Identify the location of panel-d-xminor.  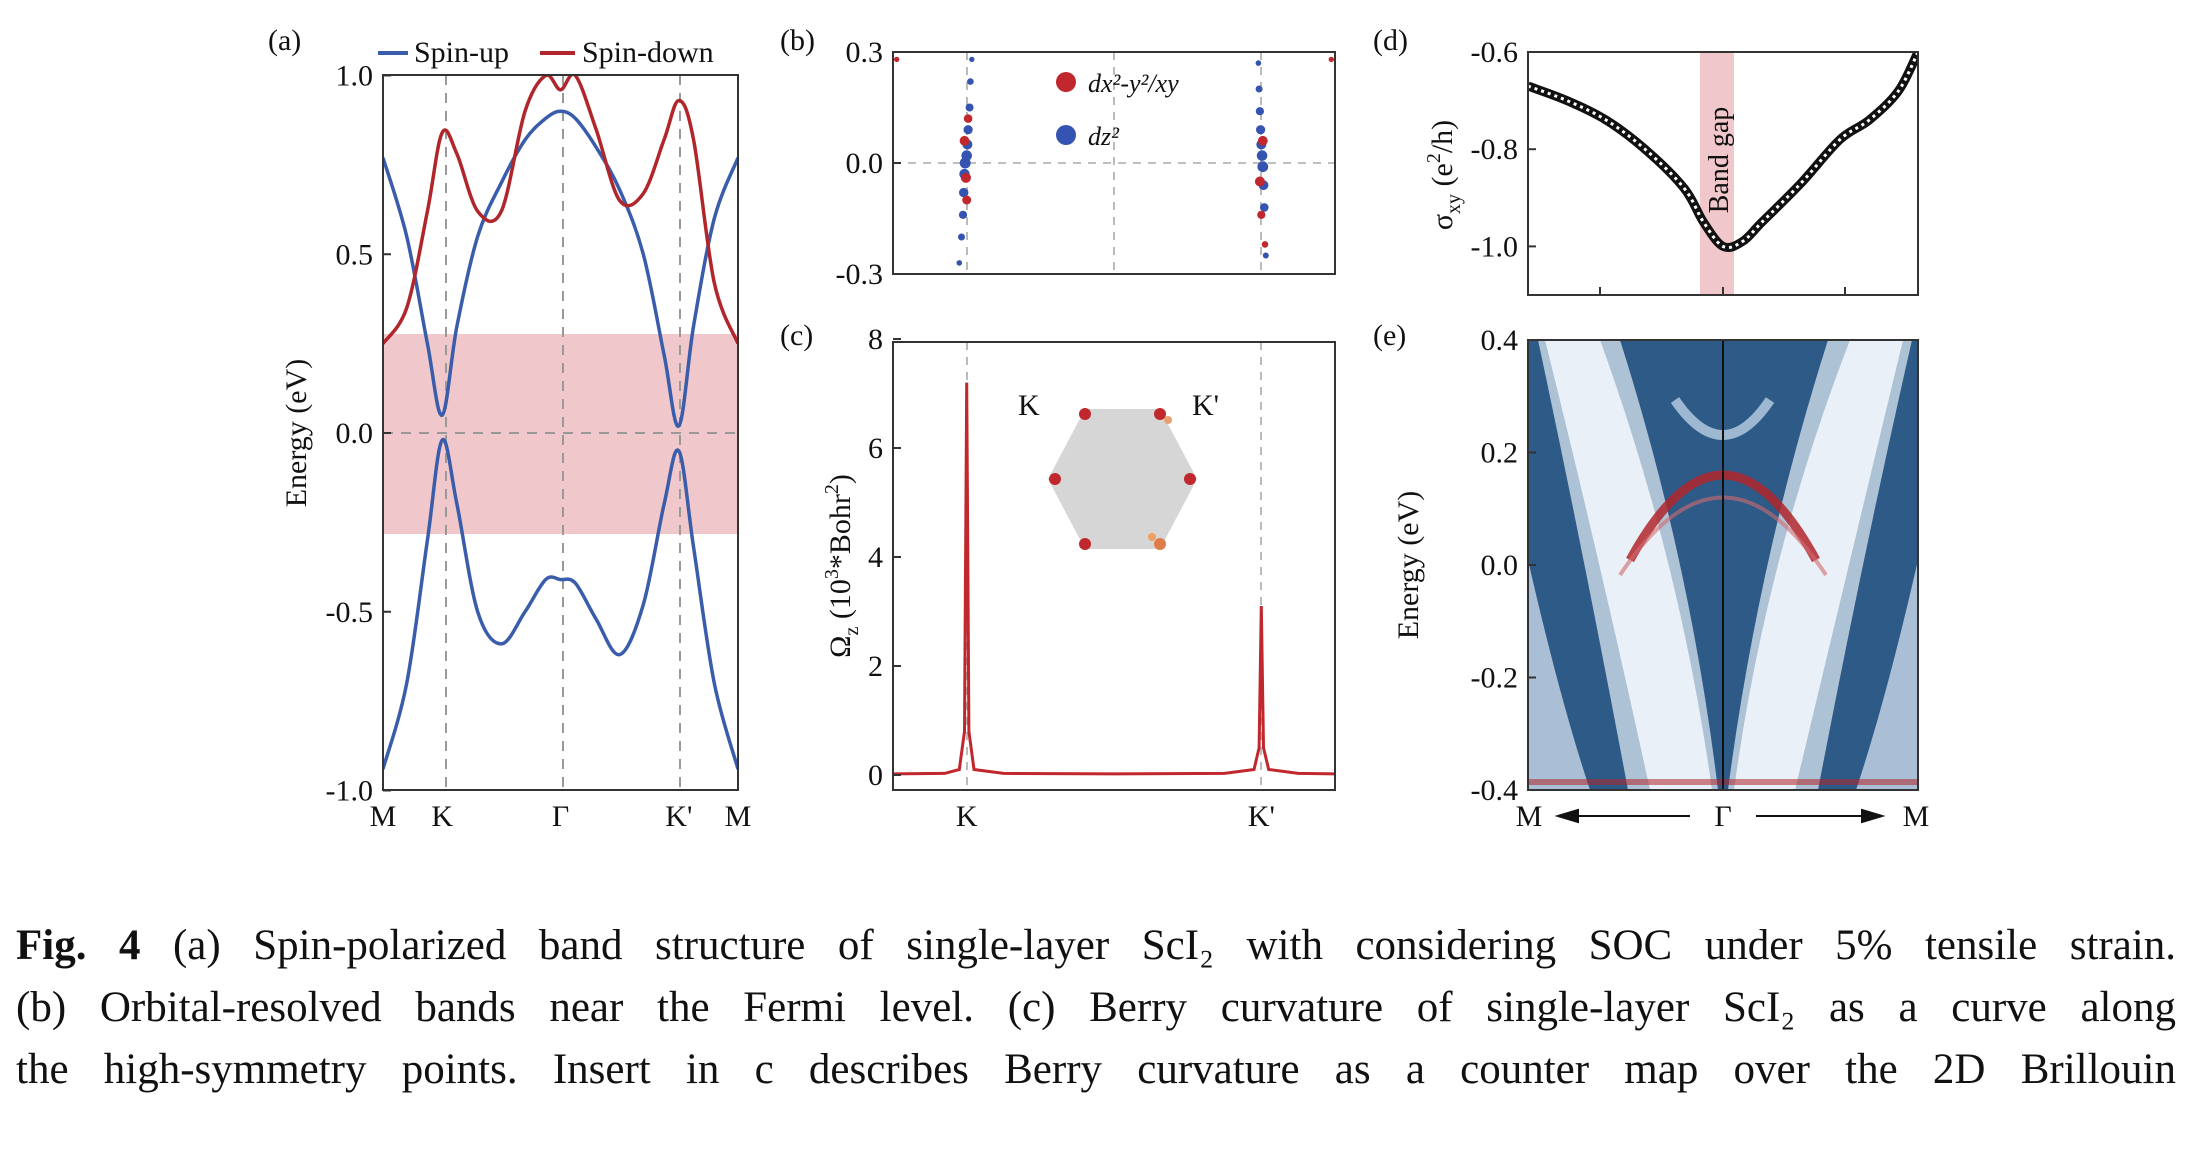
(1722, 291).